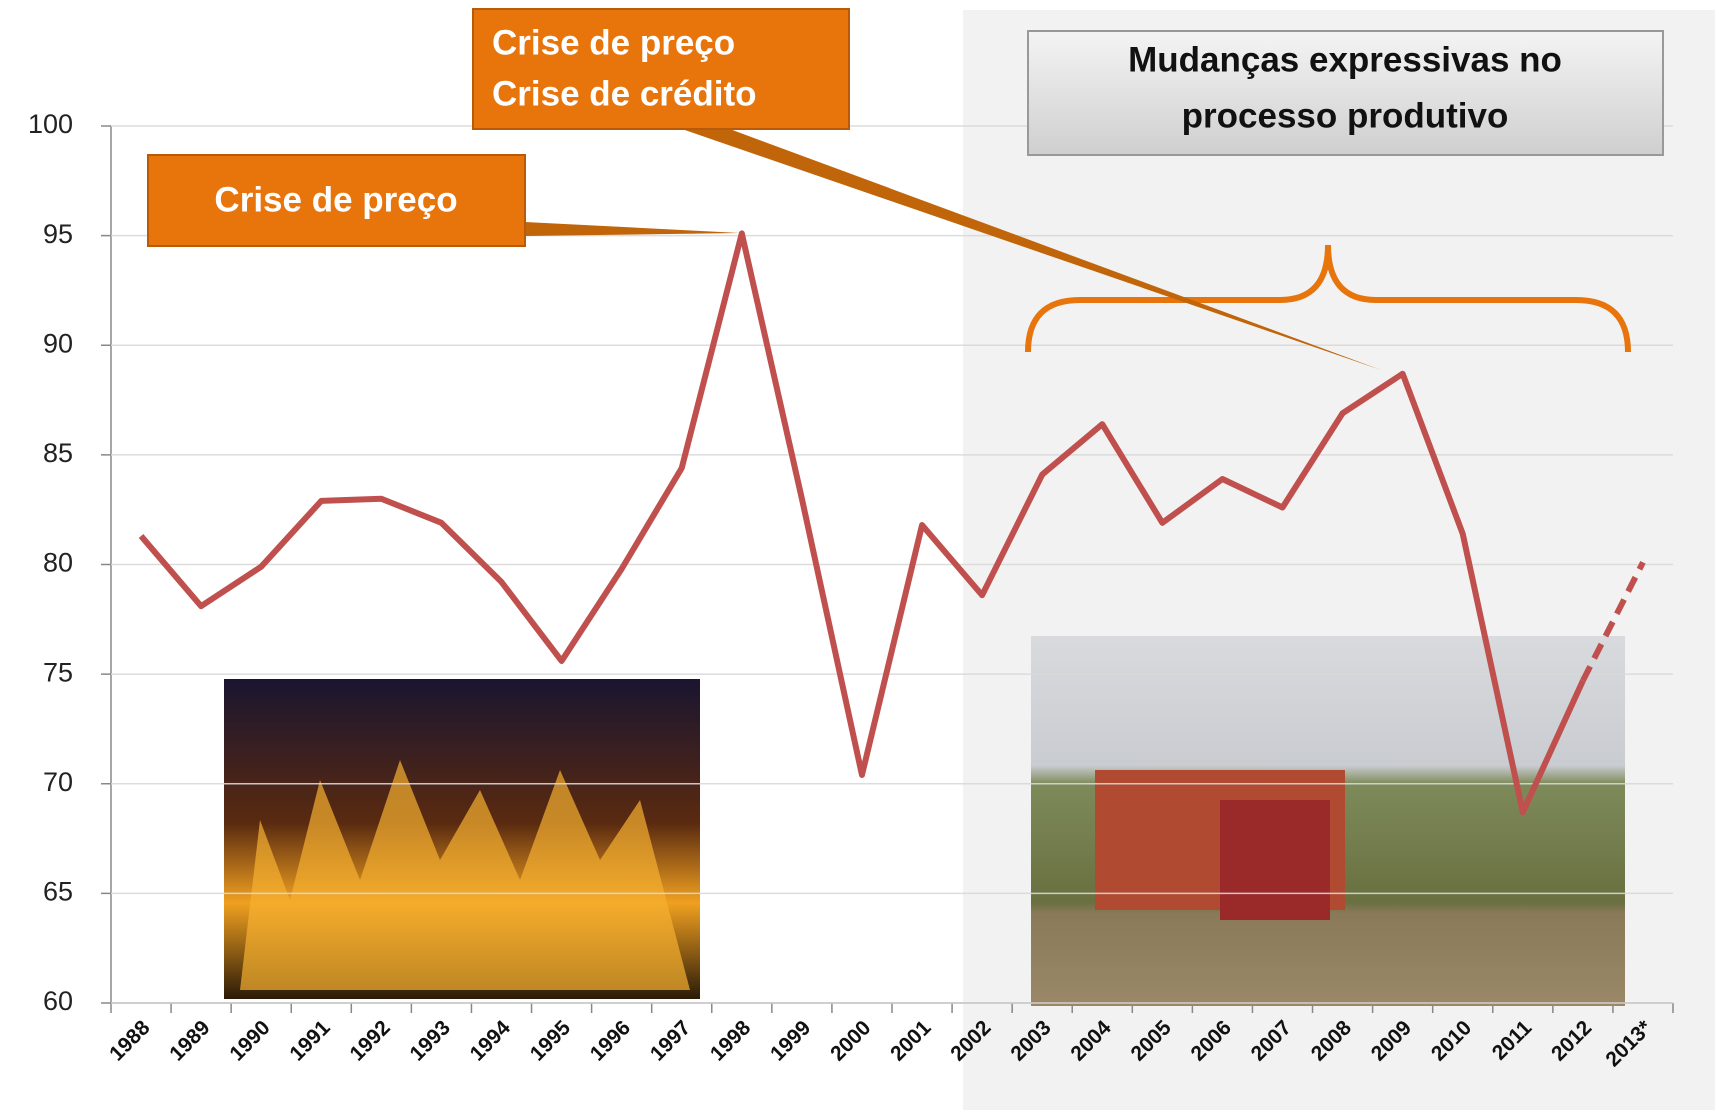  Describe the element at coordinates (1613, 621) in the screenshot. I see `data-line` at that location.